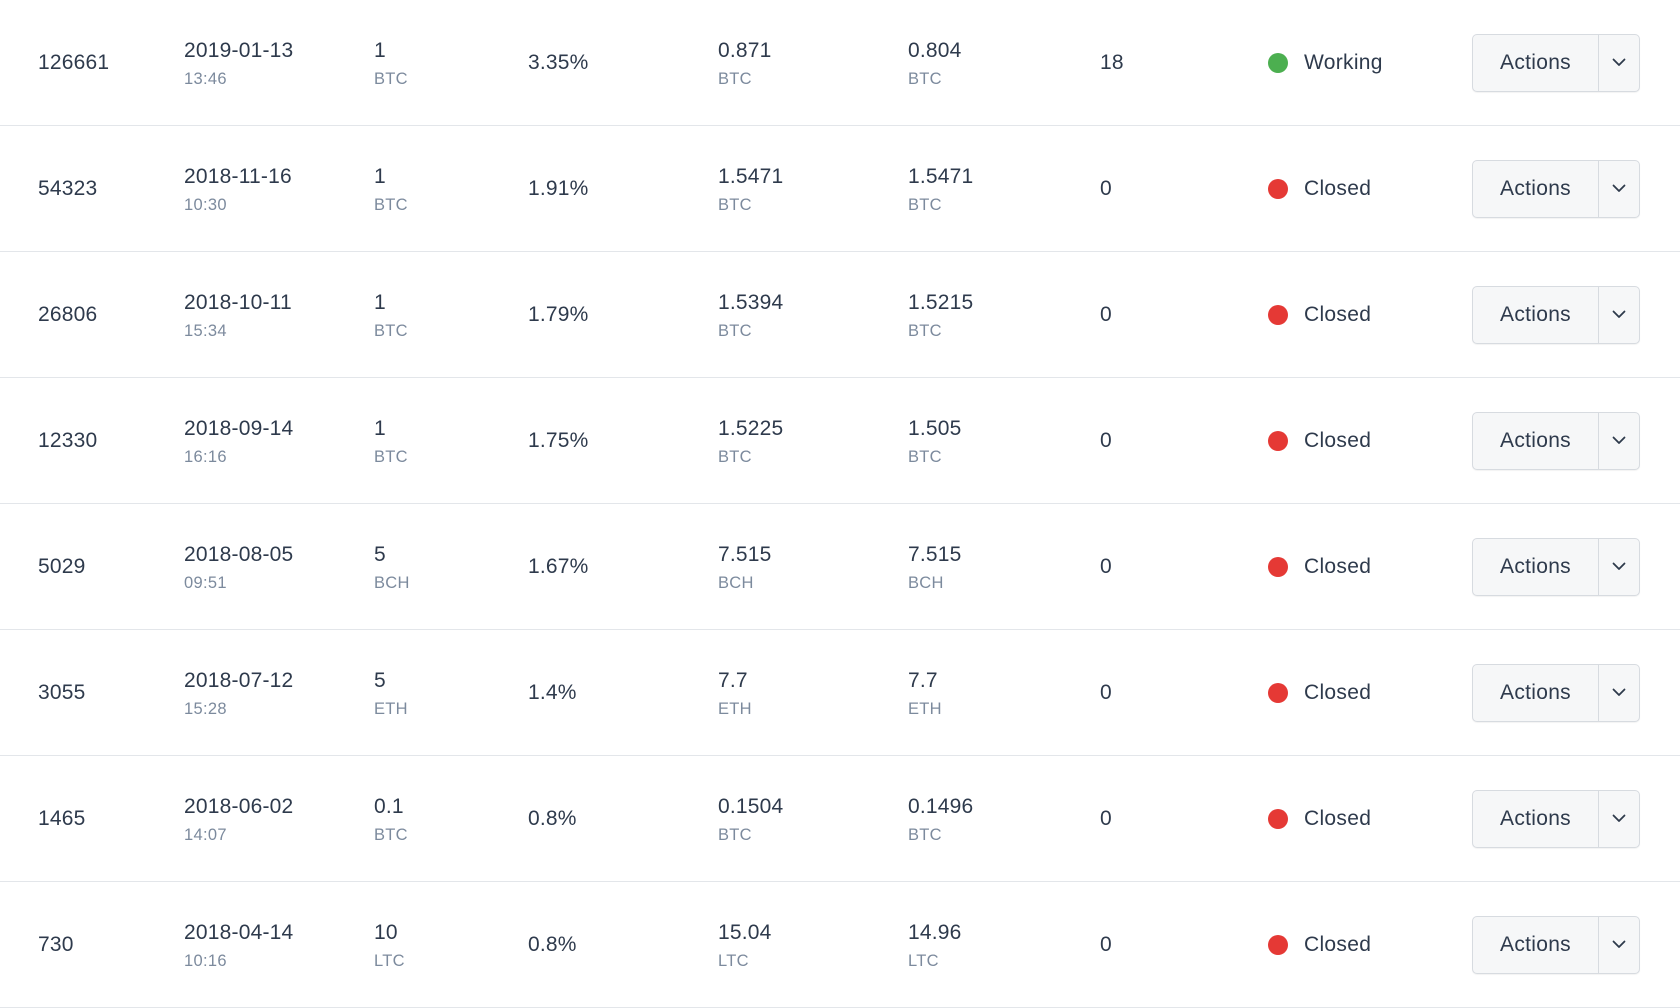  What do you see at coordinates (552, 819) in the screenshot?
I see `rate-cell: 0.8%` at bounding box center [552, 819].